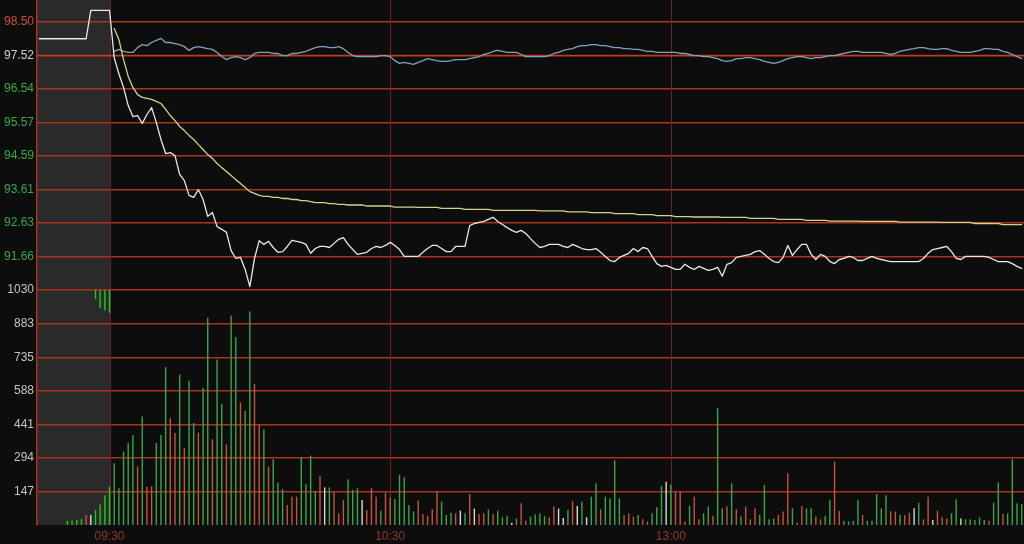 Image resolution: width=1024 pixels, height=544 pixels. What do you see at coordinates (19, 255) in the screenshot?
I see `y-tick-label: 91.66` at bounding box center [19, 255].